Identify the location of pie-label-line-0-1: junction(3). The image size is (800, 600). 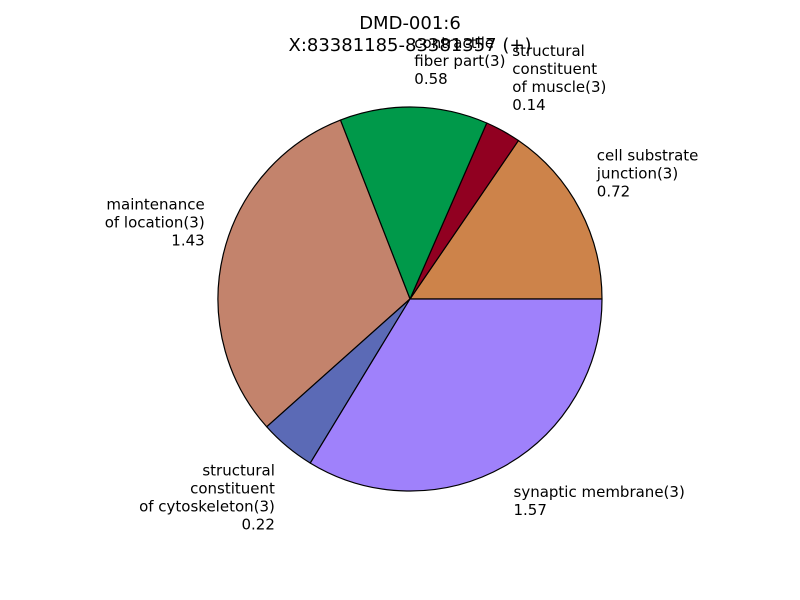
(637, 174).